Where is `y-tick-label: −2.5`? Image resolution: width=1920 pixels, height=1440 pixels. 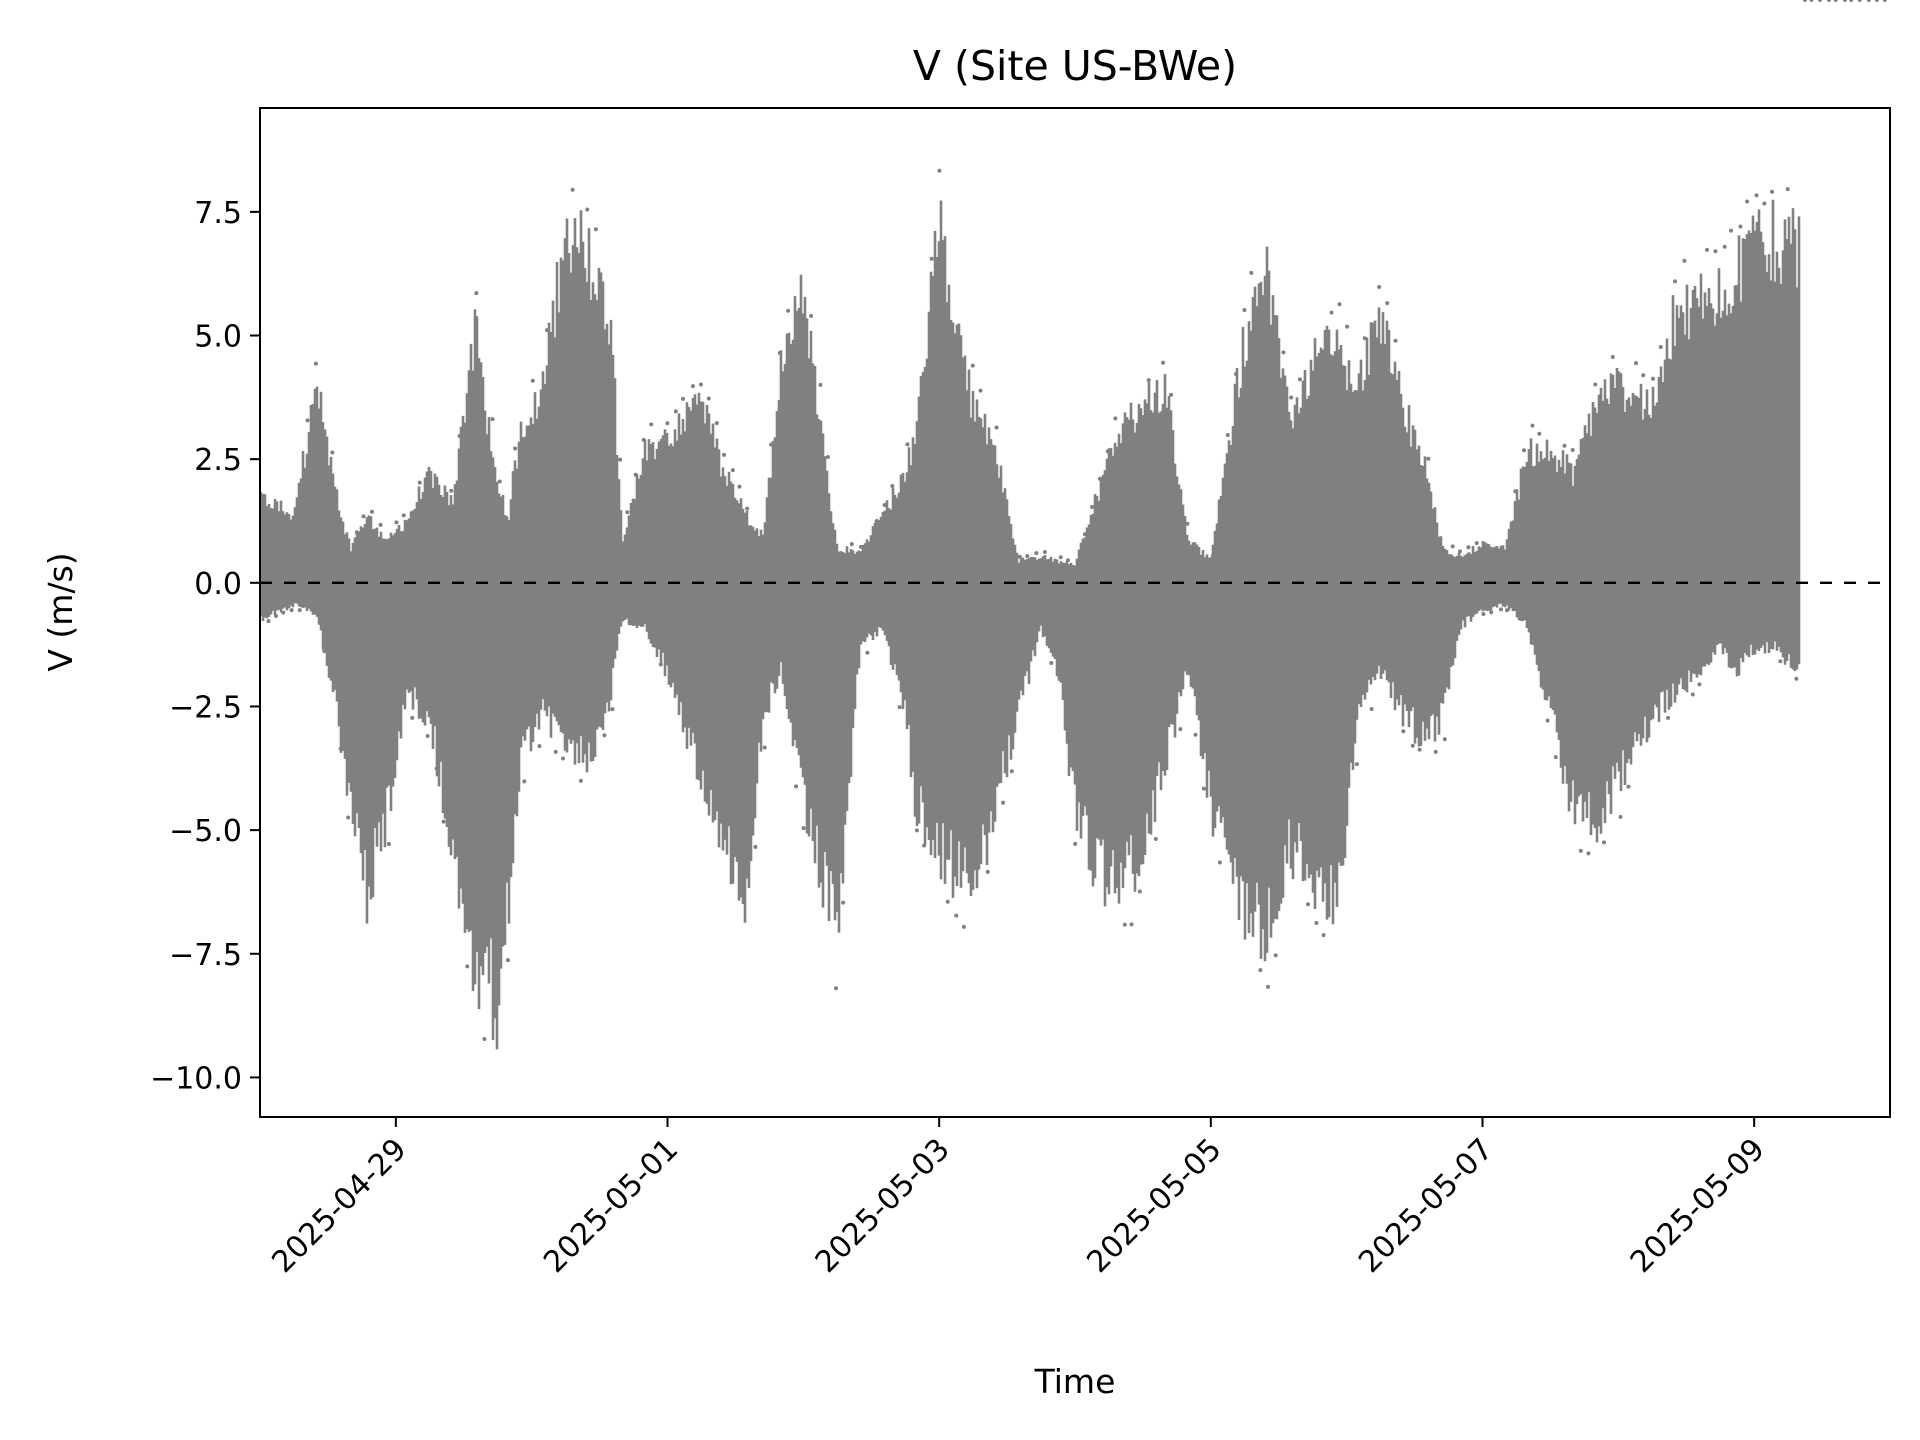 y-tick-label: −2.5 is located at coordinates (205, 707).